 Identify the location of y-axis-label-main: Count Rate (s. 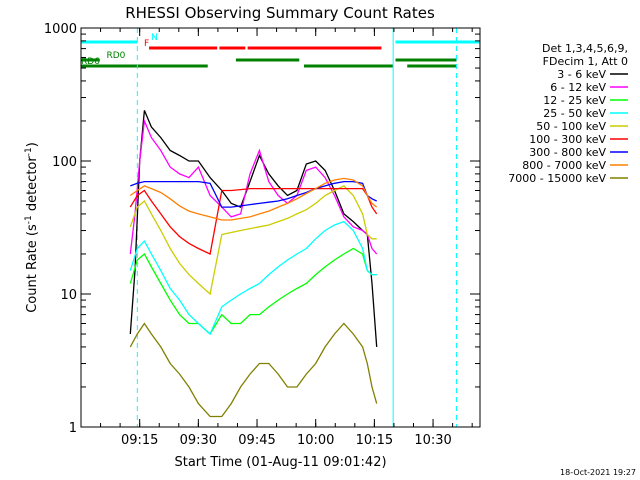
(32, 268).